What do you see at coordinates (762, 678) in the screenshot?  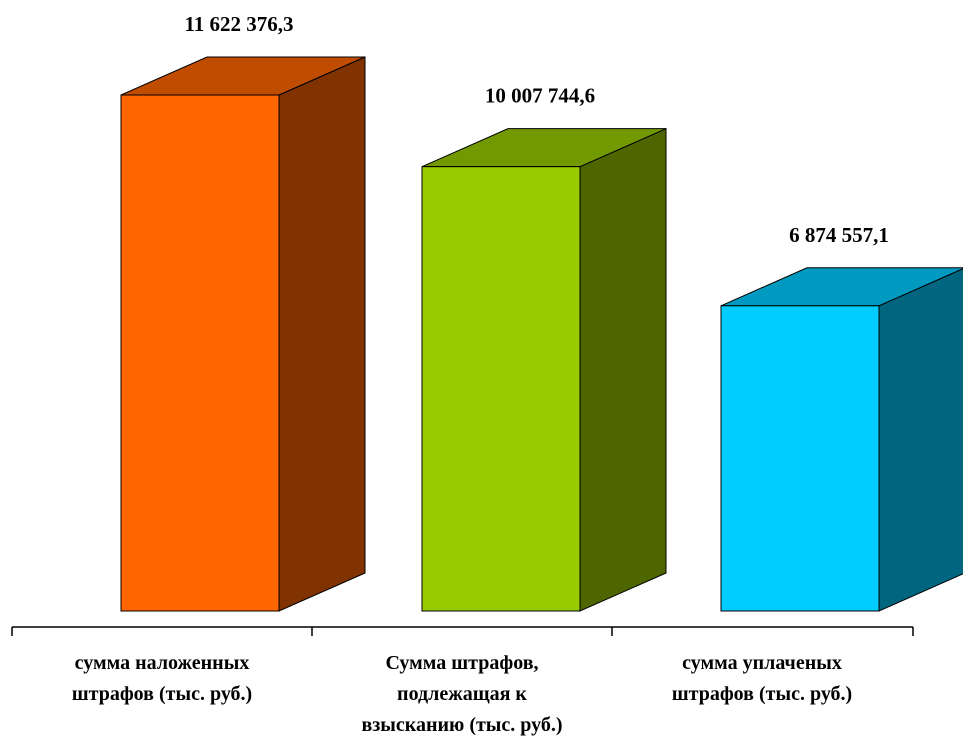 I see `category-label-3: сумма уплаченых штрафов (тыс. руб.)` at bounding box center [762, 678].